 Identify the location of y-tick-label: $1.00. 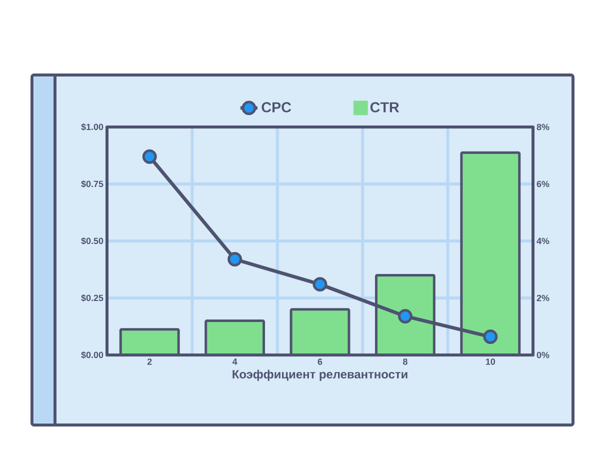
(92, 127).